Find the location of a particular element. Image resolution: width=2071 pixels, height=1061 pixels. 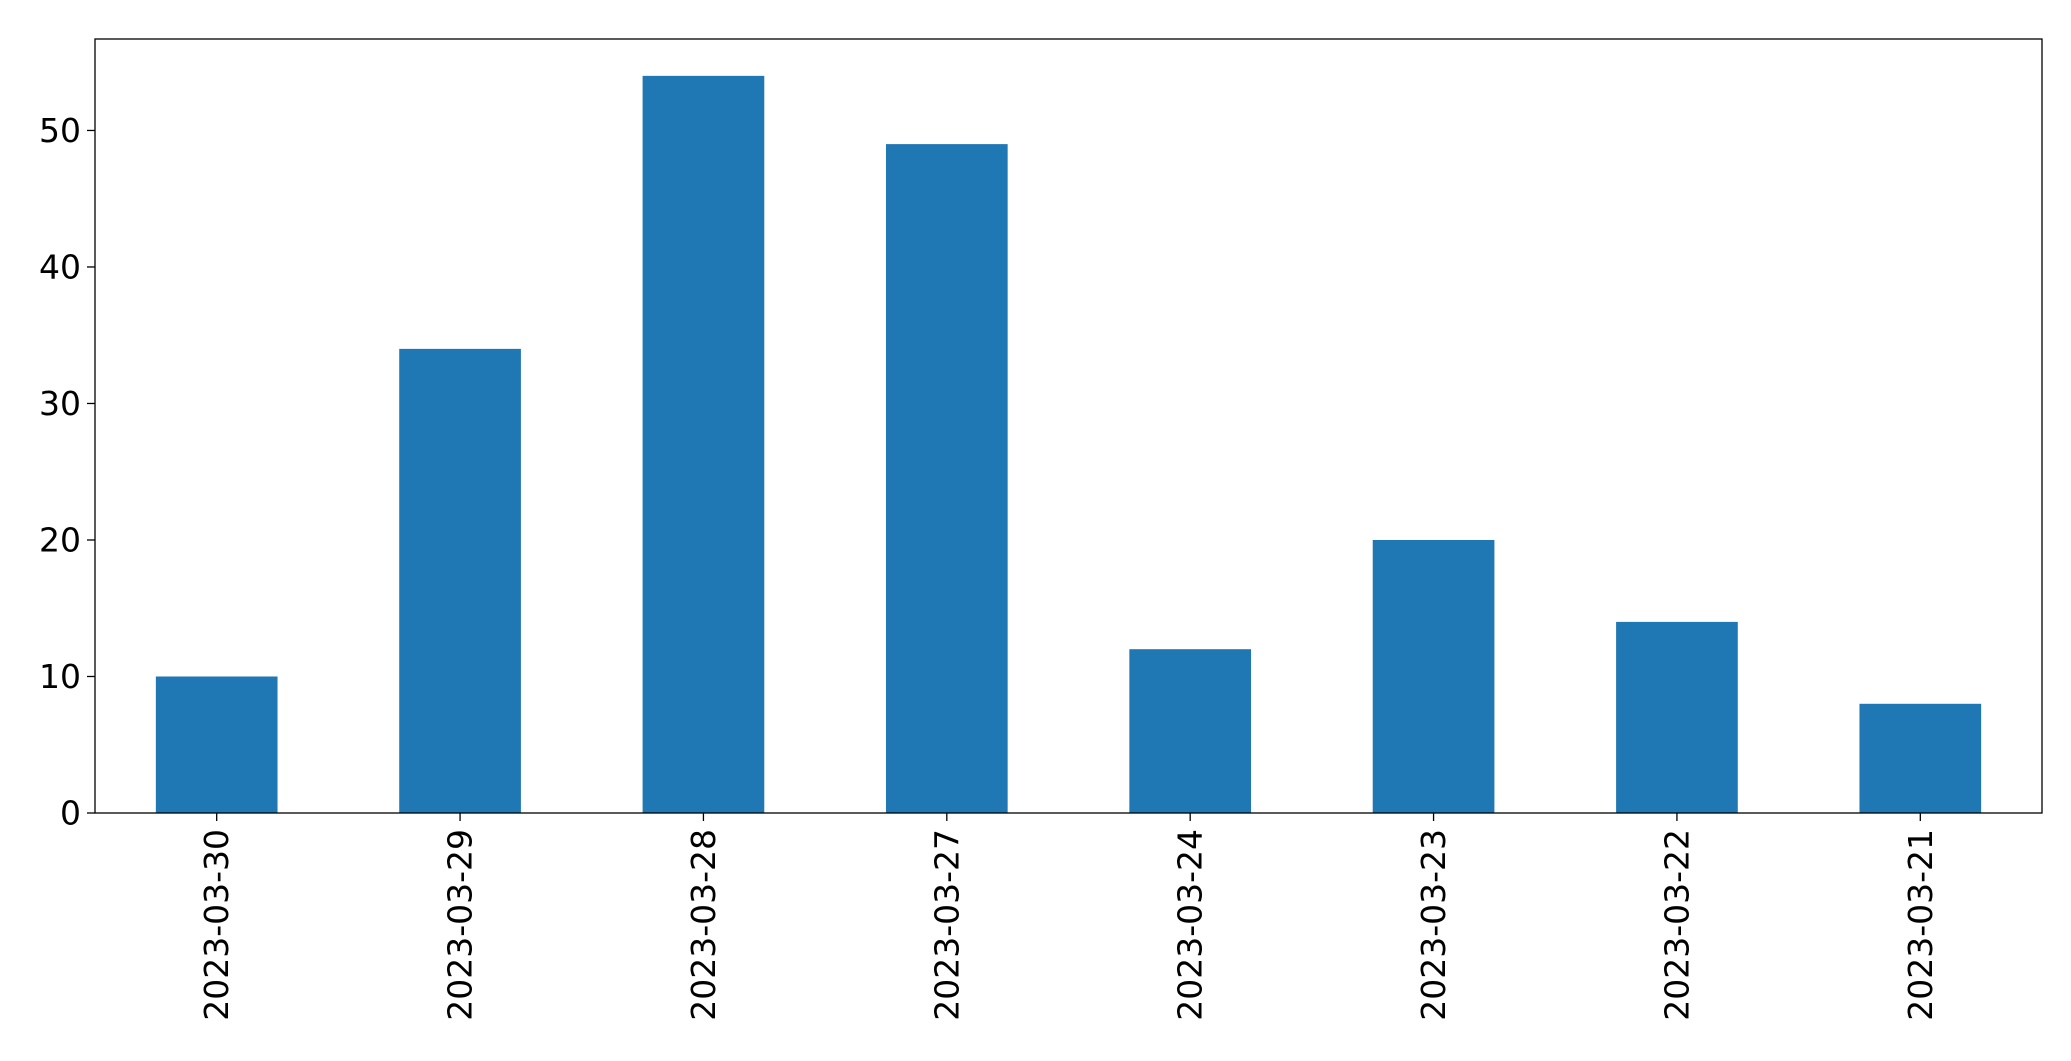

x-tick-label: 2023-03-28 is located at coordinates (703, 925).